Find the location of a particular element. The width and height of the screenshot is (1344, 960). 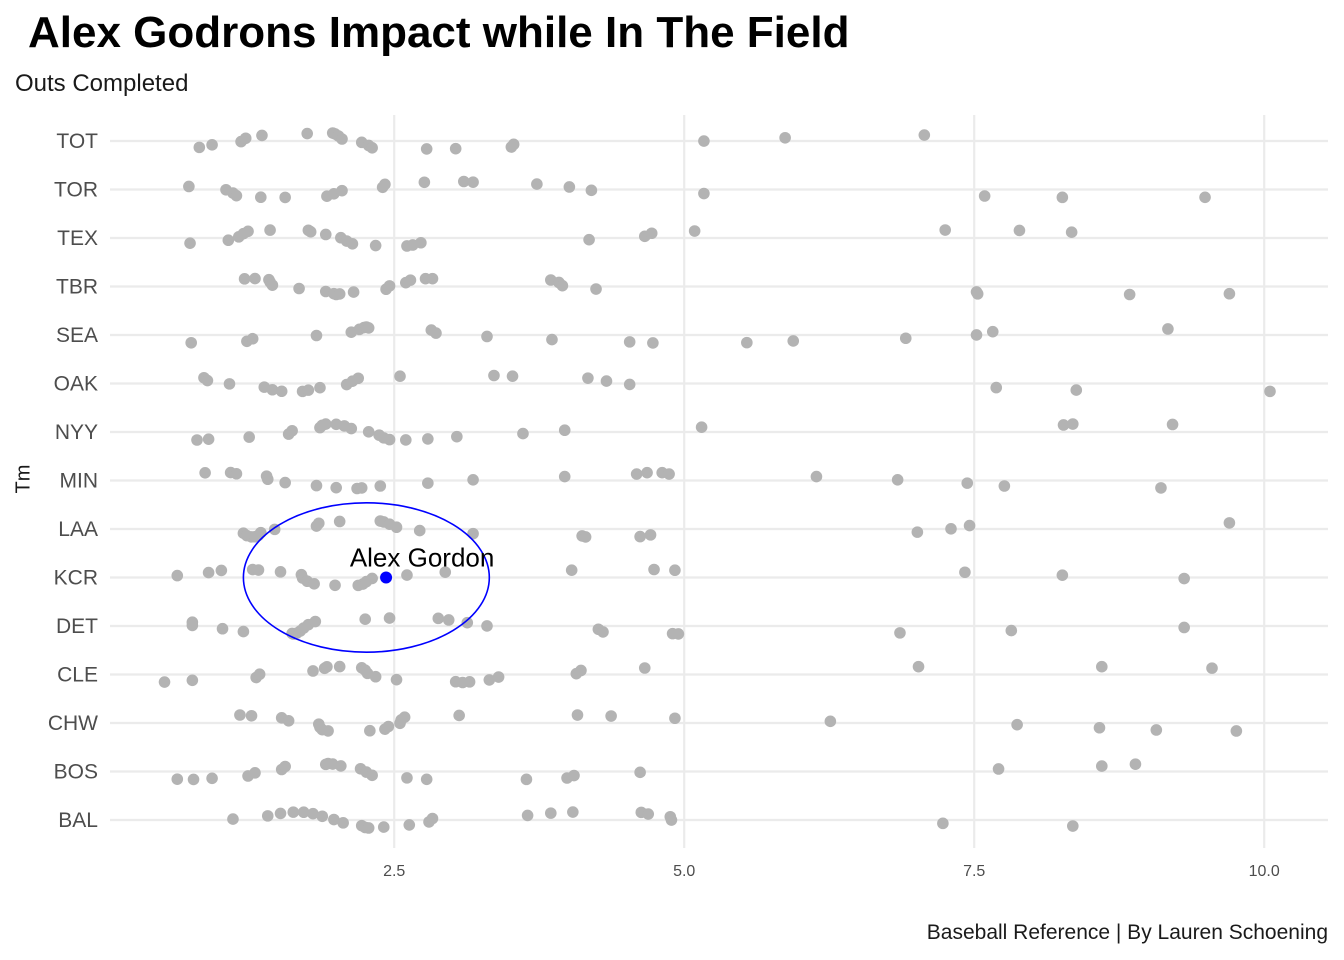

y-tick-label: OAK is located at coordinates (76, 384).